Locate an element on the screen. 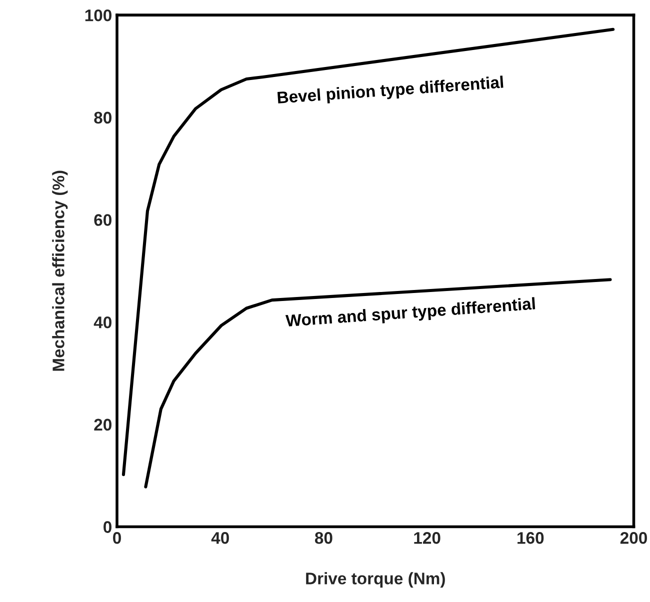  series-label: Bevel pinion type differential is located at coordinates (390, 91).